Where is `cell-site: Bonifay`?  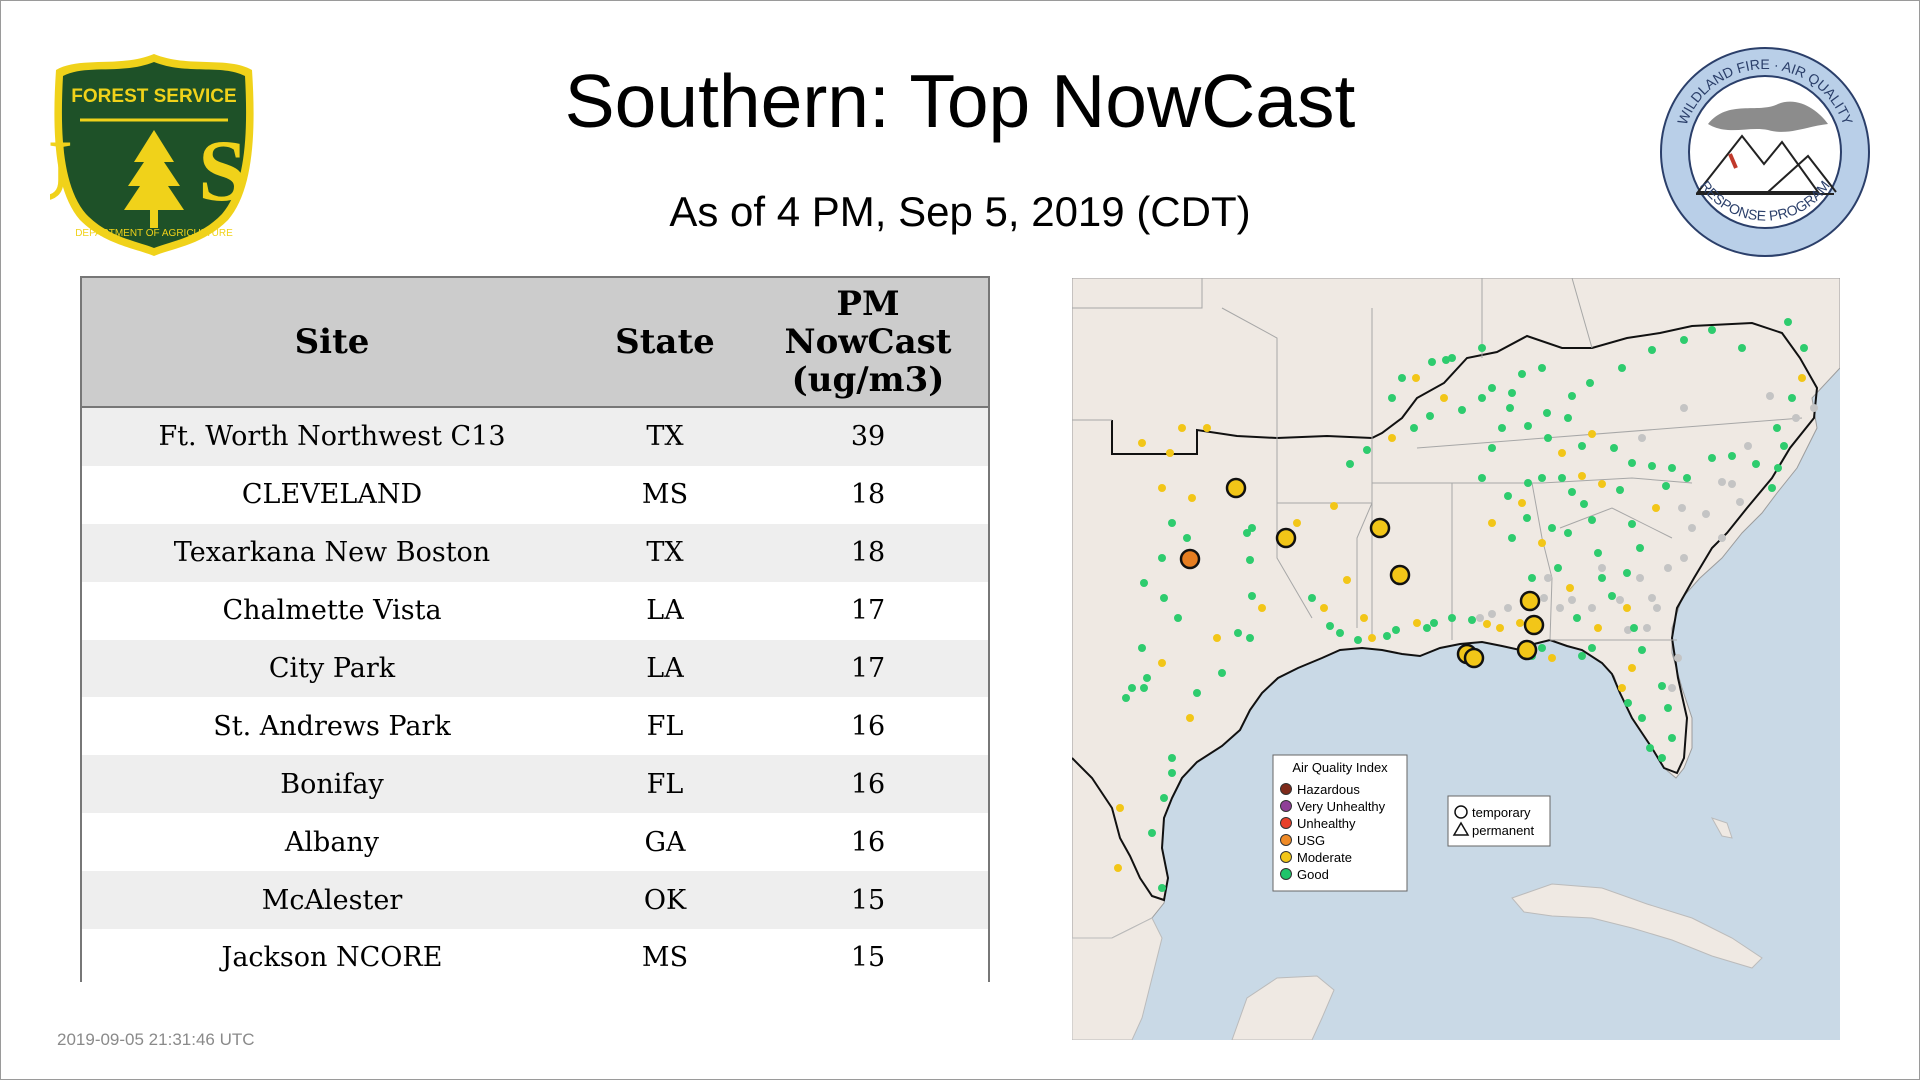 cell-site: Bonifay is located at coordinates (332, 784).